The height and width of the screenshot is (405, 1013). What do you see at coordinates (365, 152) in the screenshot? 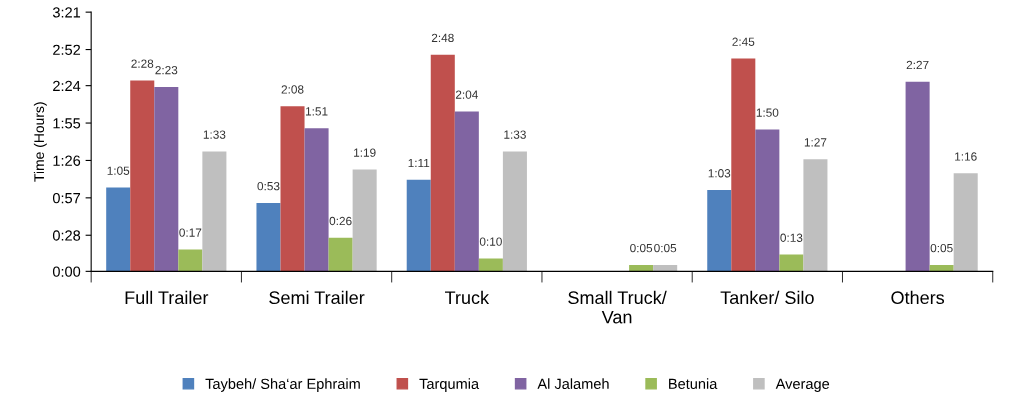
I see `data-label: 1:19` at bounding box center [365, 152].